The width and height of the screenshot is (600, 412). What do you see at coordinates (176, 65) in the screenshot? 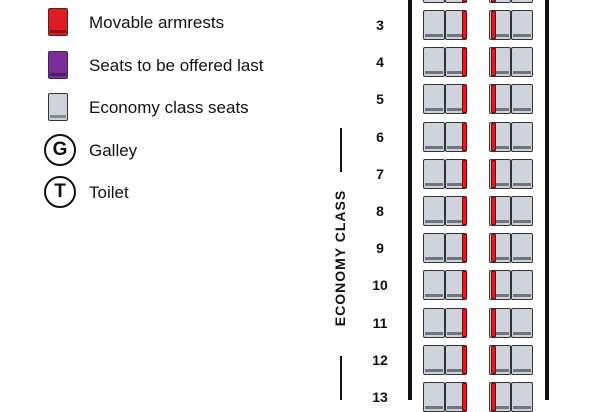
I see `legend-label: Seats to be offered last` at bounding box center [176, 65].